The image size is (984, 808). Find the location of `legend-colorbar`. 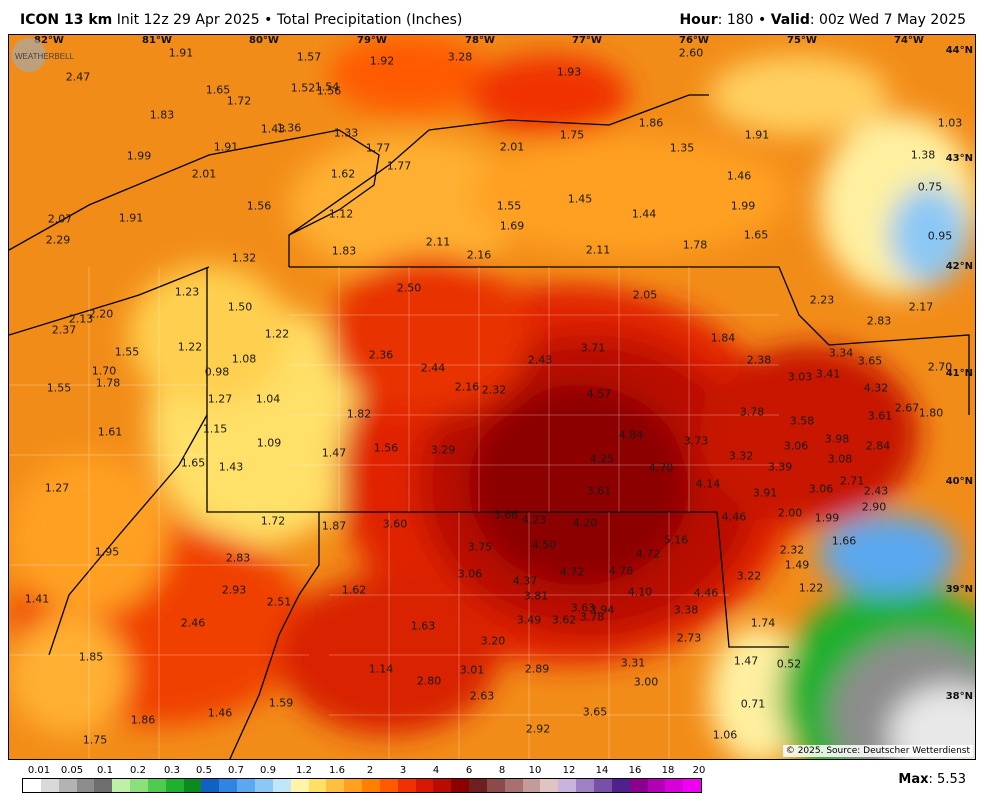

legend-colorbar is located at coordinates (362, 785).